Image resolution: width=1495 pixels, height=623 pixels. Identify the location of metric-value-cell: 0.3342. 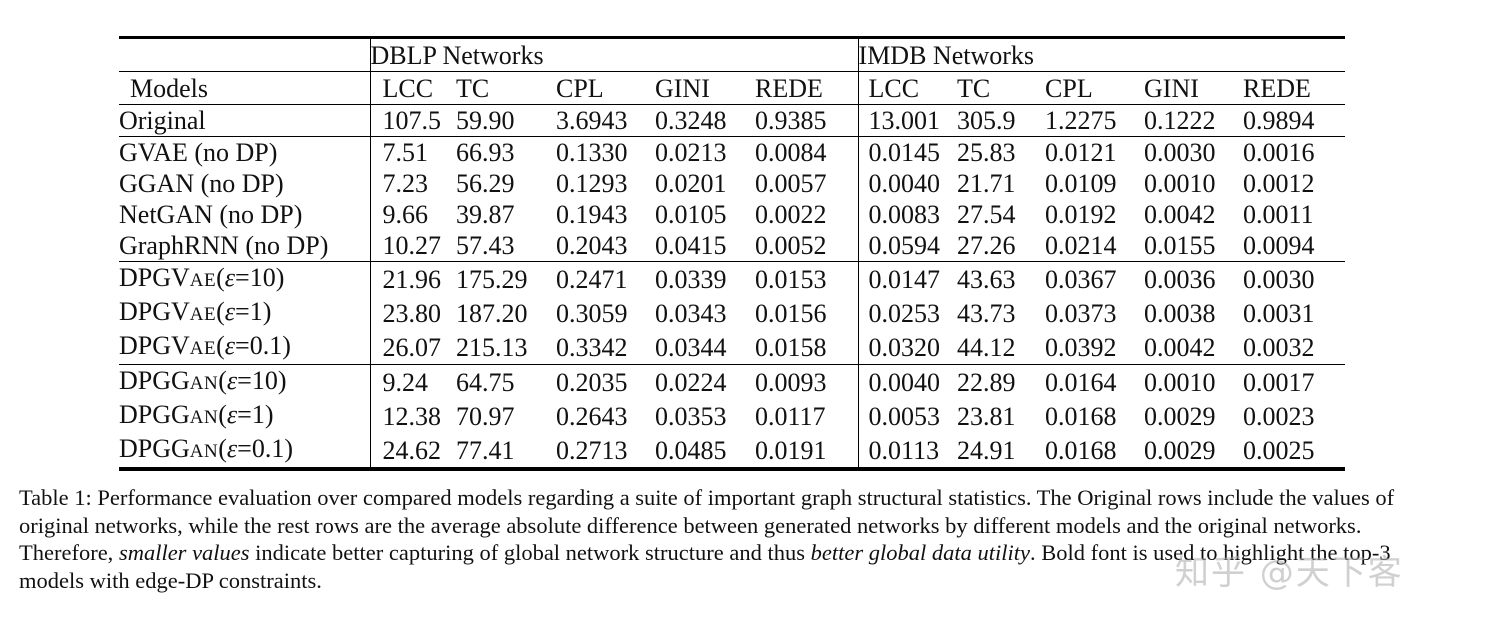
(592, 347).